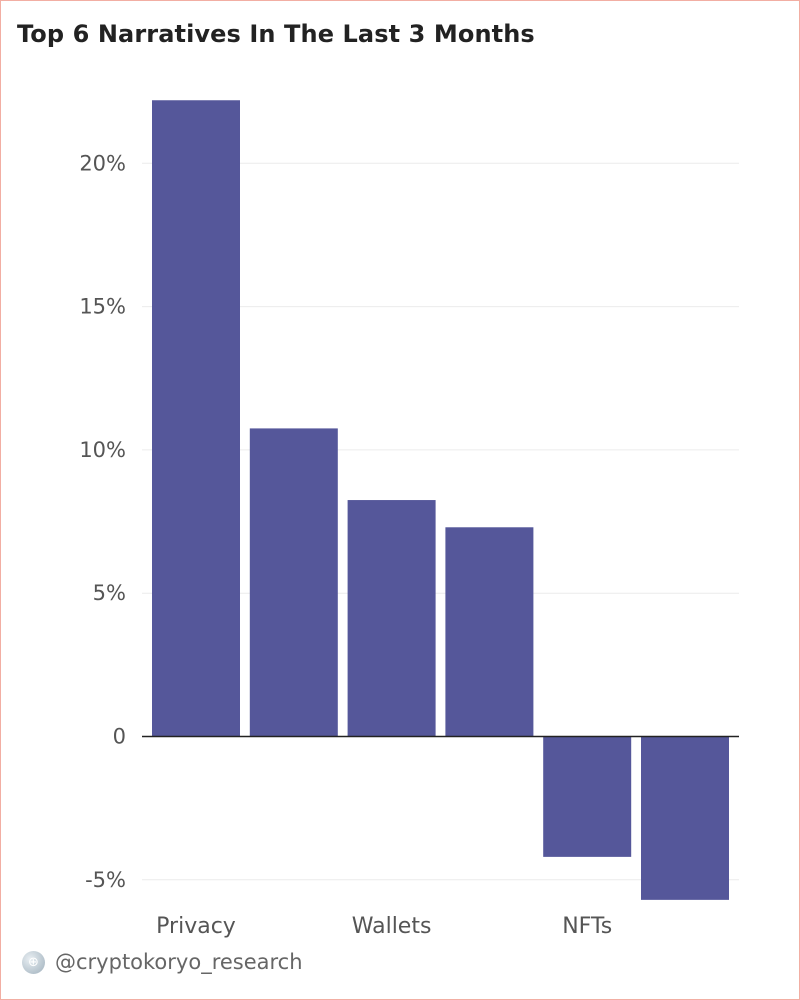 The width and height of the screenshot is (800, 1000). I want to click on footer: ⊕ @cryptokoryo_research, so click(162, 962).